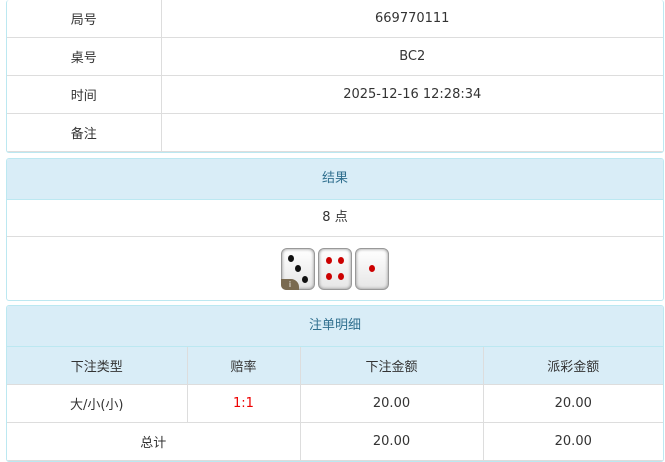  What do you see at coordinates (84, 94) in the screenshot?
I see `label: 时间` at bounding box center [84, 94].